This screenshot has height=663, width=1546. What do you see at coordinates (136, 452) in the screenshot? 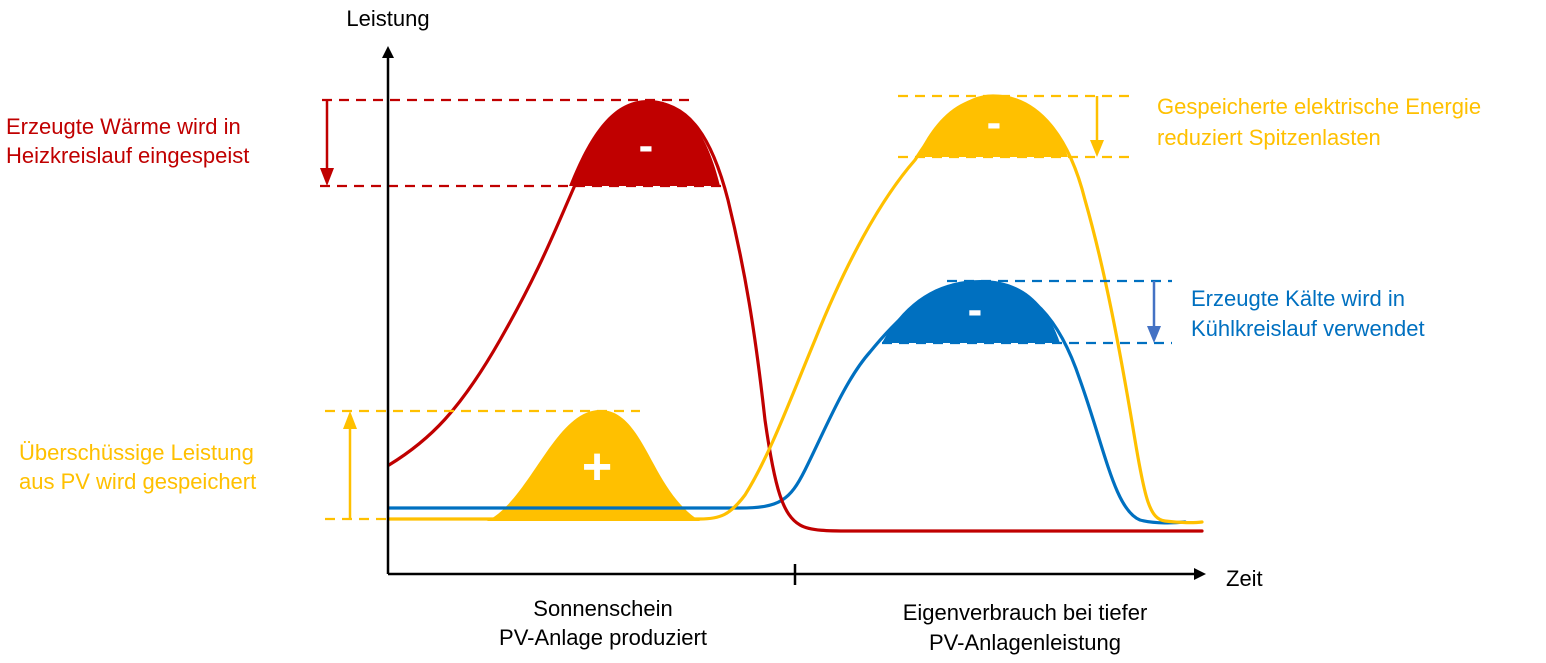
I see `surplus-annotation-line1: Überschüssige Leistung` at bounding box center [136, 452].